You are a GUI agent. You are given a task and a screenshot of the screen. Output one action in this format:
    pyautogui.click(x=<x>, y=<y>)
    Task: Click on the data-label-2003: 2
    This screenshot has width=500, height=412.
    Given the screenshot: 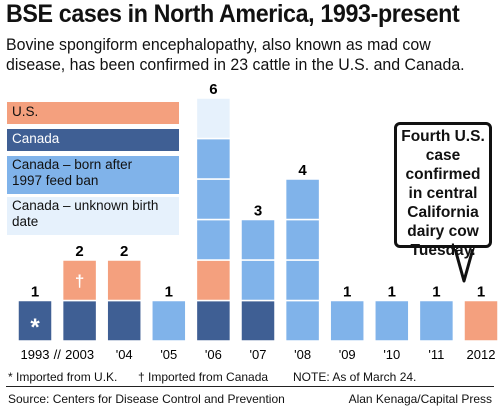 What is the action you would take?
    pyautogui.click(x=79, y=251)
    